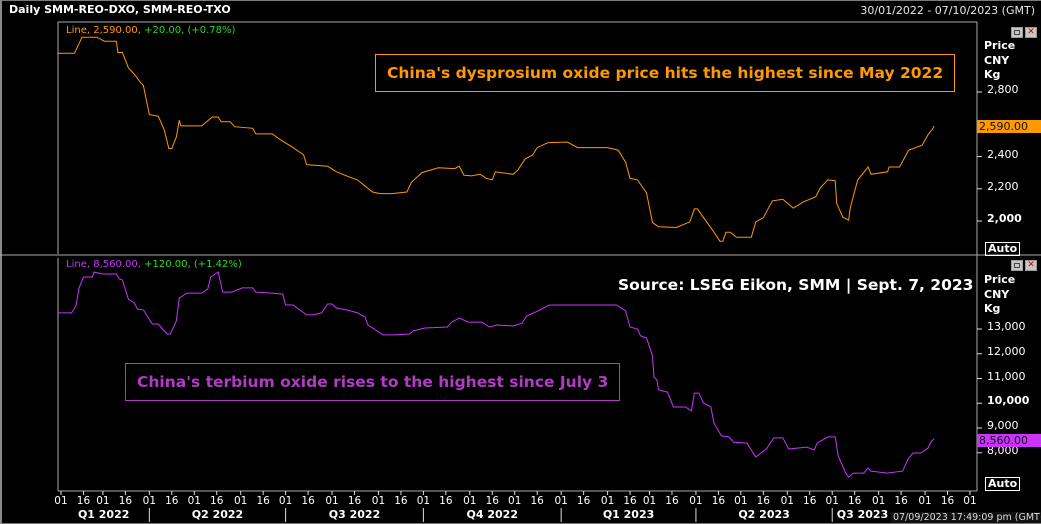 The image size is (1041, 524). Describe the element at coordinates (119, 30) in the screenshot. I see `legend-last: 2,590.00,` at that location.